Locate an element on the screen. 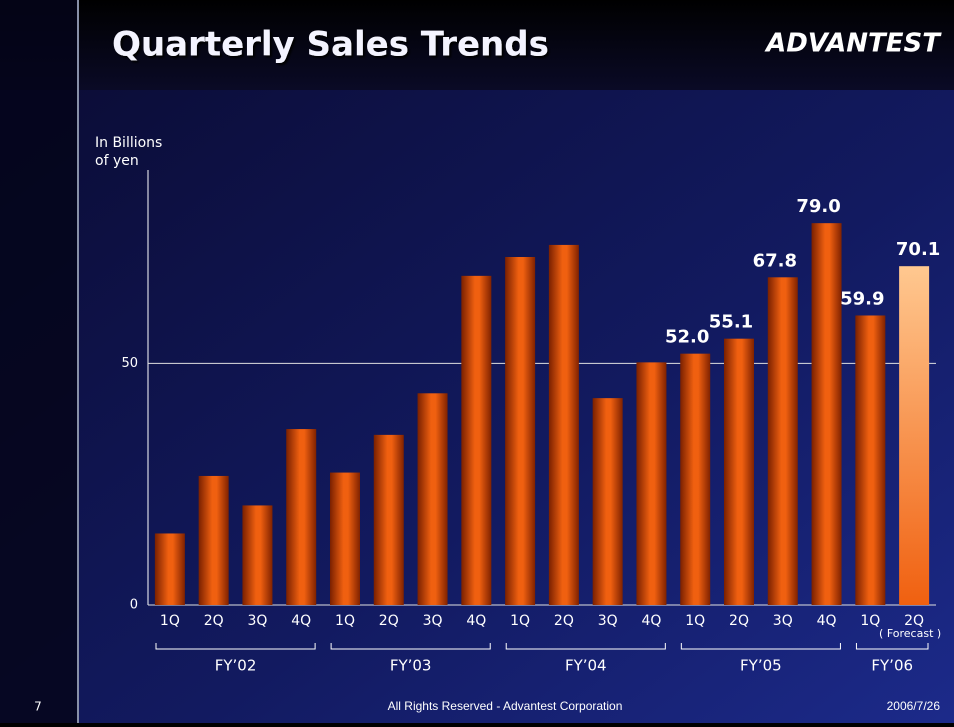  group-label: FY’04 is located at coordinates (586, 666).